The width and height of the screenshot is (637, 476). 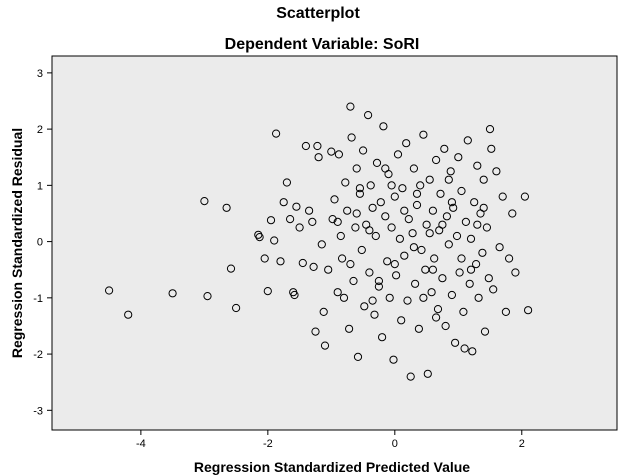 What do you see at coordinates (38, 355) in the screenshot?
I see `y-tick-label: -2` at bounding box center [38, 355].